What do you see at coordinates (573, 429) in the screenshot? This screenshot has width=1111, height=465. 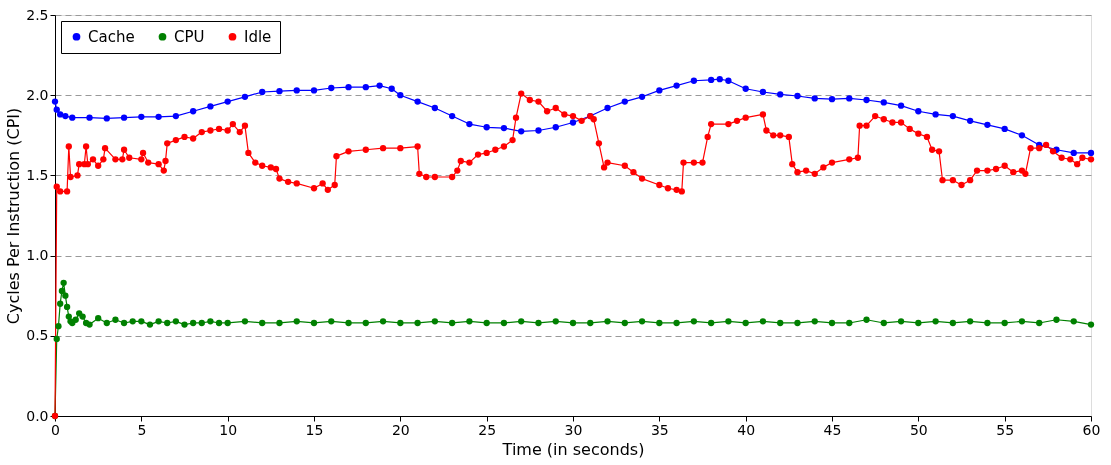 I see `x-tick-label: 30` at bounding box center [573, 429].